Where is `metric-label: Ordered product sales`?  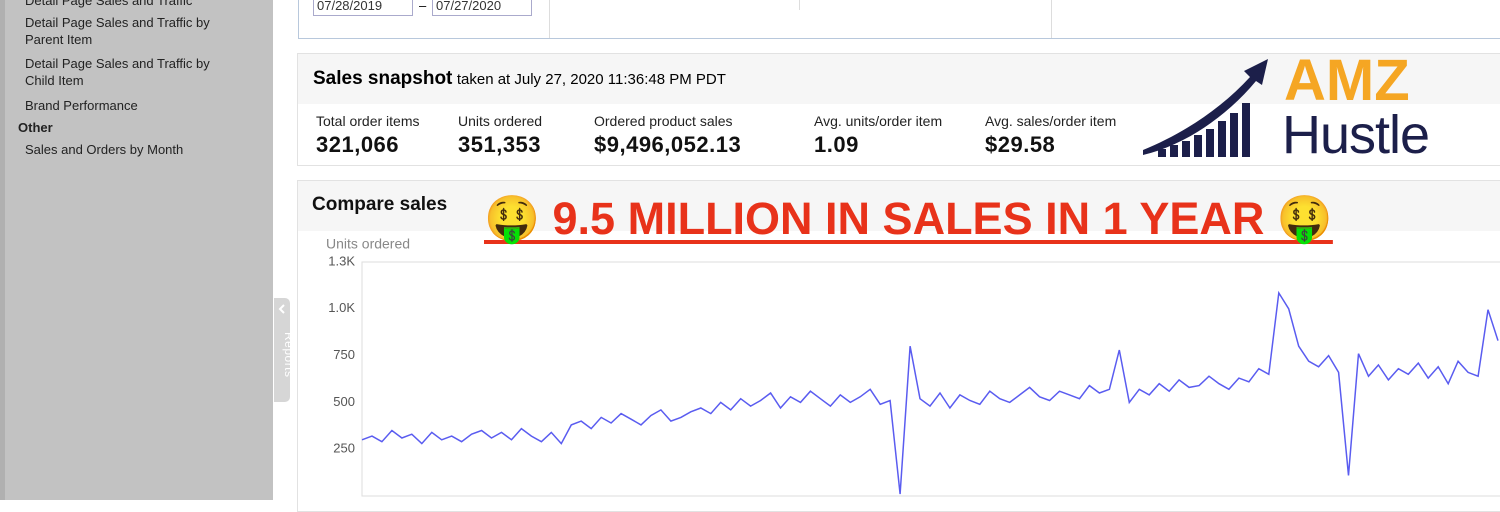
metric-label: Ordered product sales is located at coordinates (663, 121).